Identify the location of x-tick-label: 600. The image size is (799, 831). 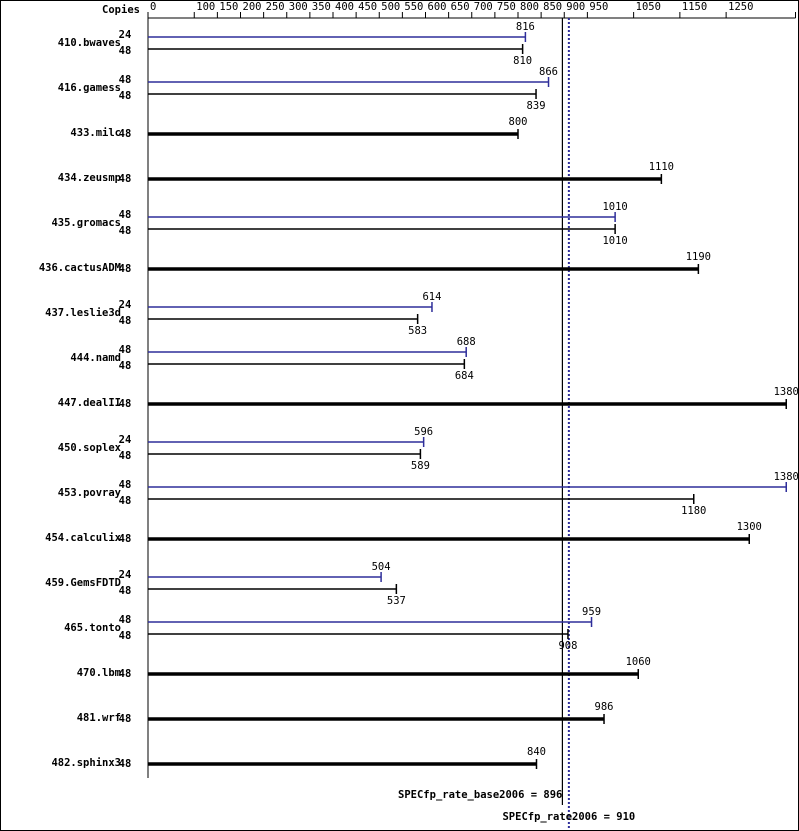
(437, 7).